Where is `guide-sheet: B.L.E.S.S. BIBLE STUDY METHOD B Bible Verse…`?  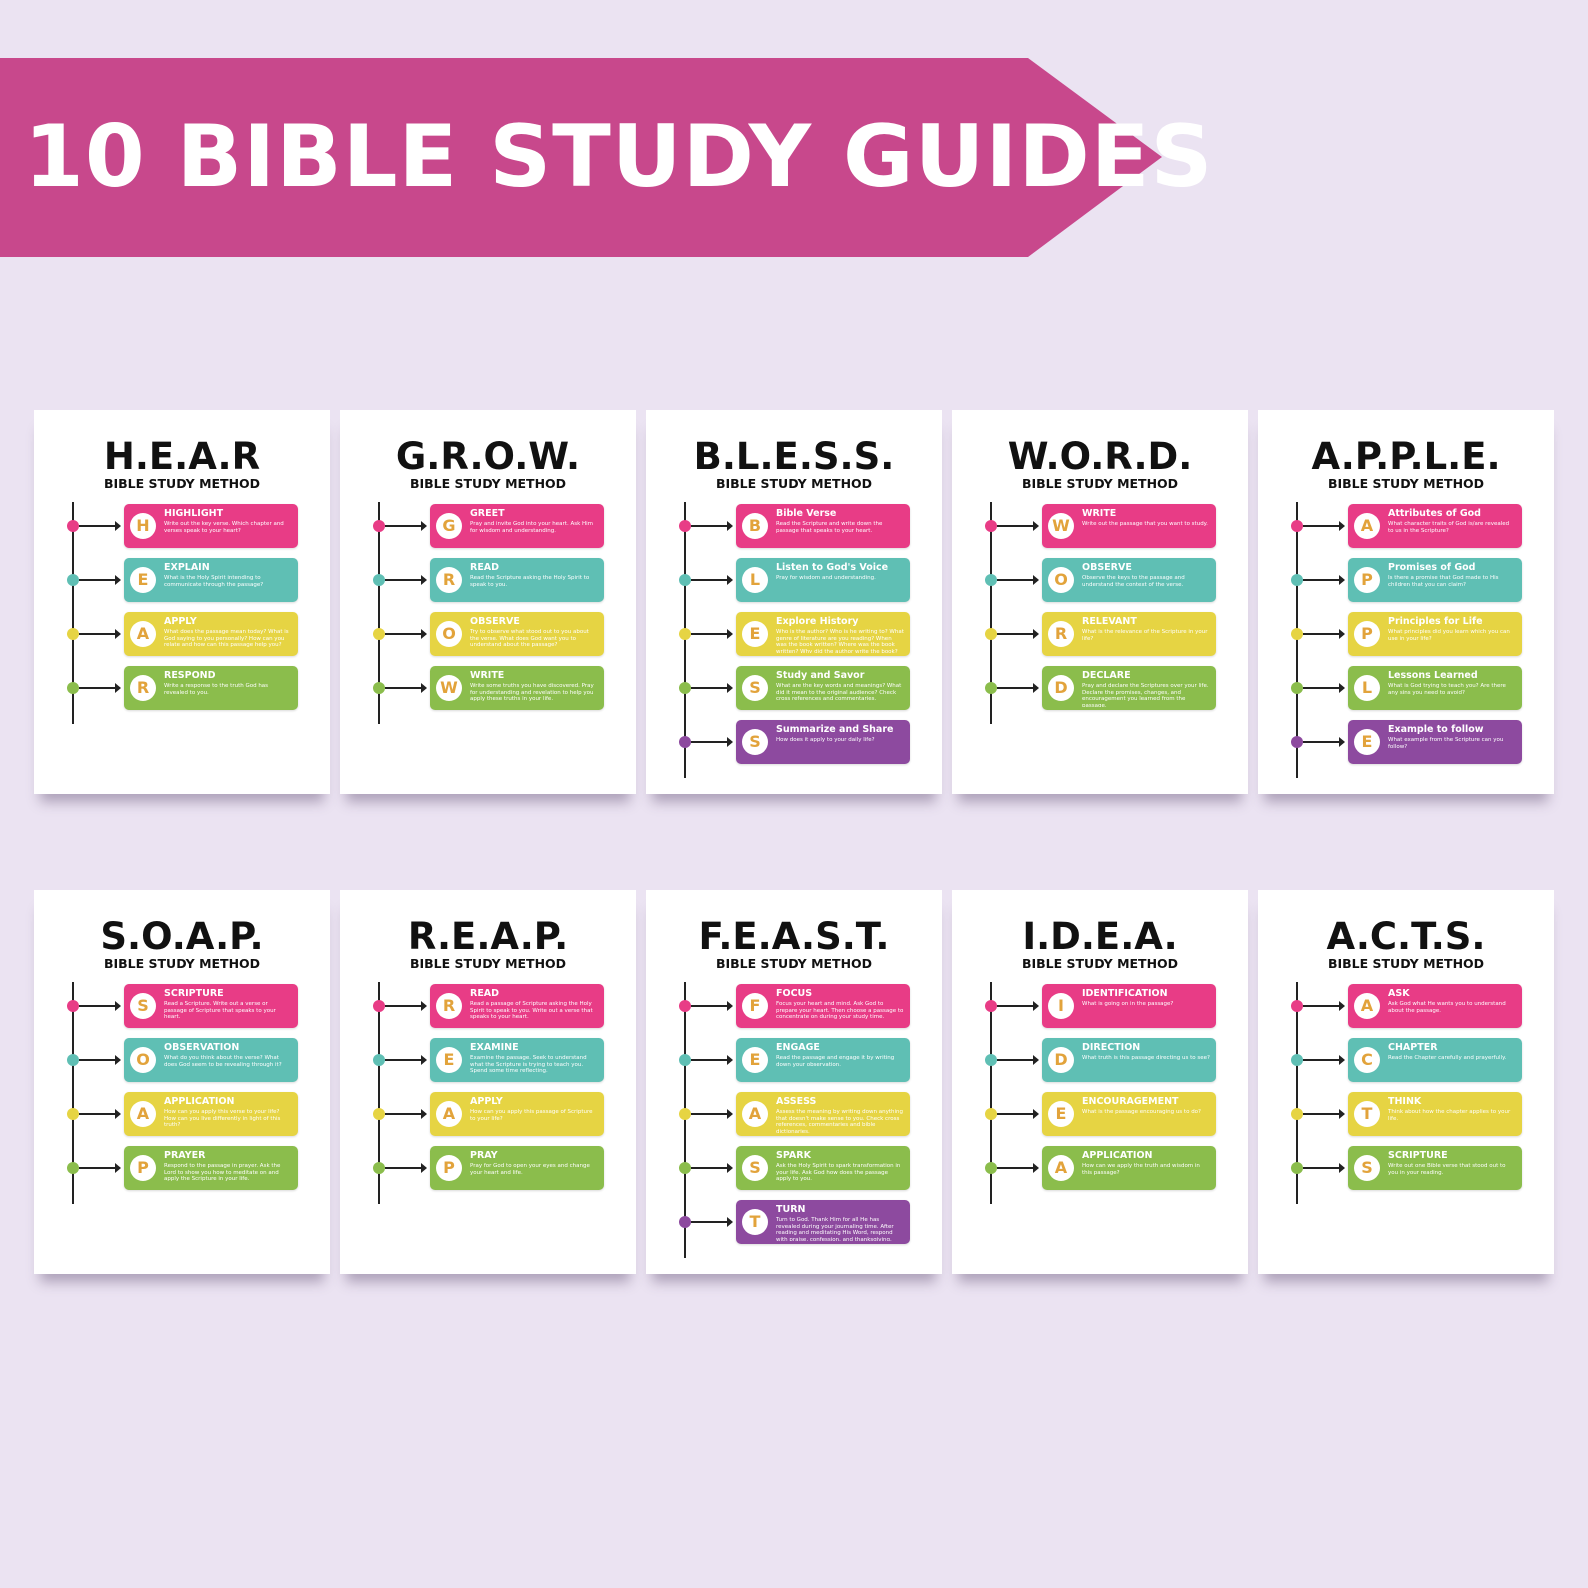 guide-sheet: B.L.E.S.S. BIBLE STUDY METHOD B Bible Verse… is located at coordinates (794, 602).